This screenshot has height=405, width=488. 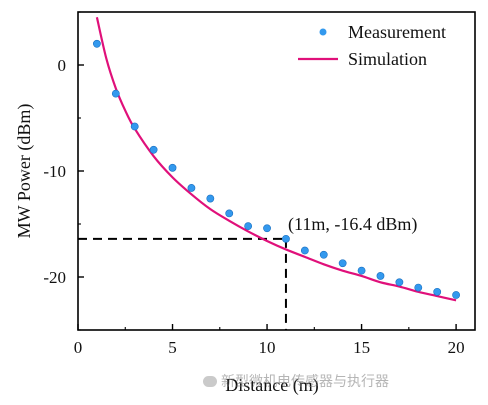 I want to click on y-tick-label: -10, so click(x=54, y=171).